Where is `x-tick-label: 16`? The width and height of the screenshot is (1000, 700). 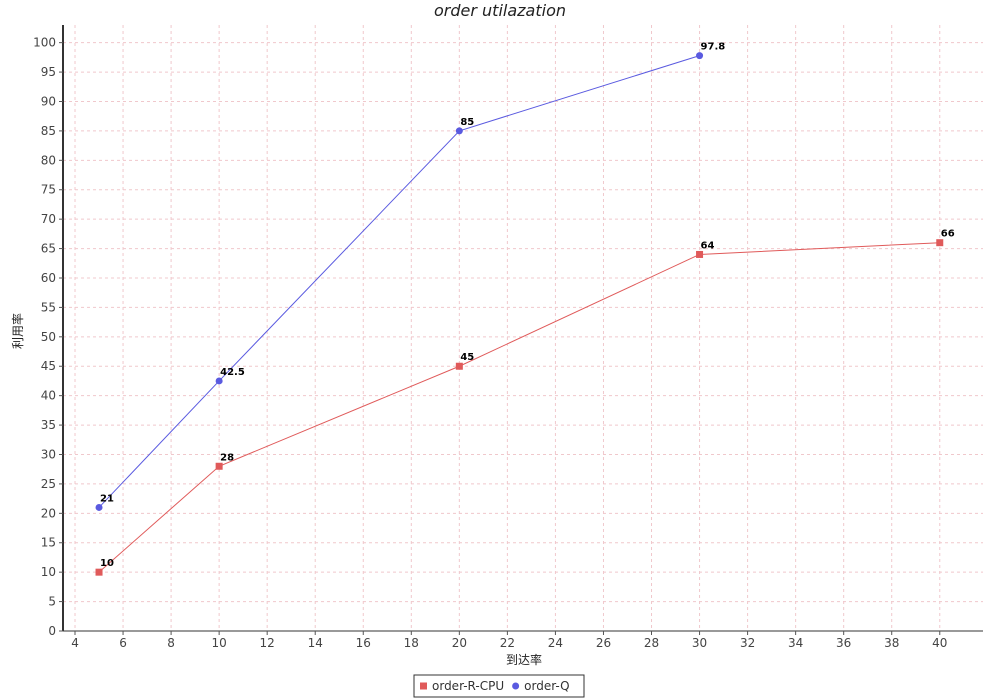 x-tick-label: 16 is located at coordinates (363, 643).